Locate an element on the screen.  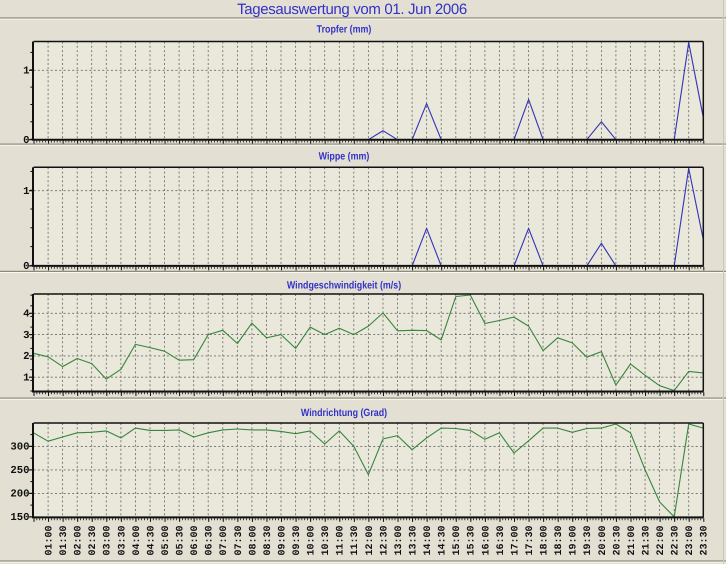
svg-text: 20:30 is located at coordinates (617, 541).